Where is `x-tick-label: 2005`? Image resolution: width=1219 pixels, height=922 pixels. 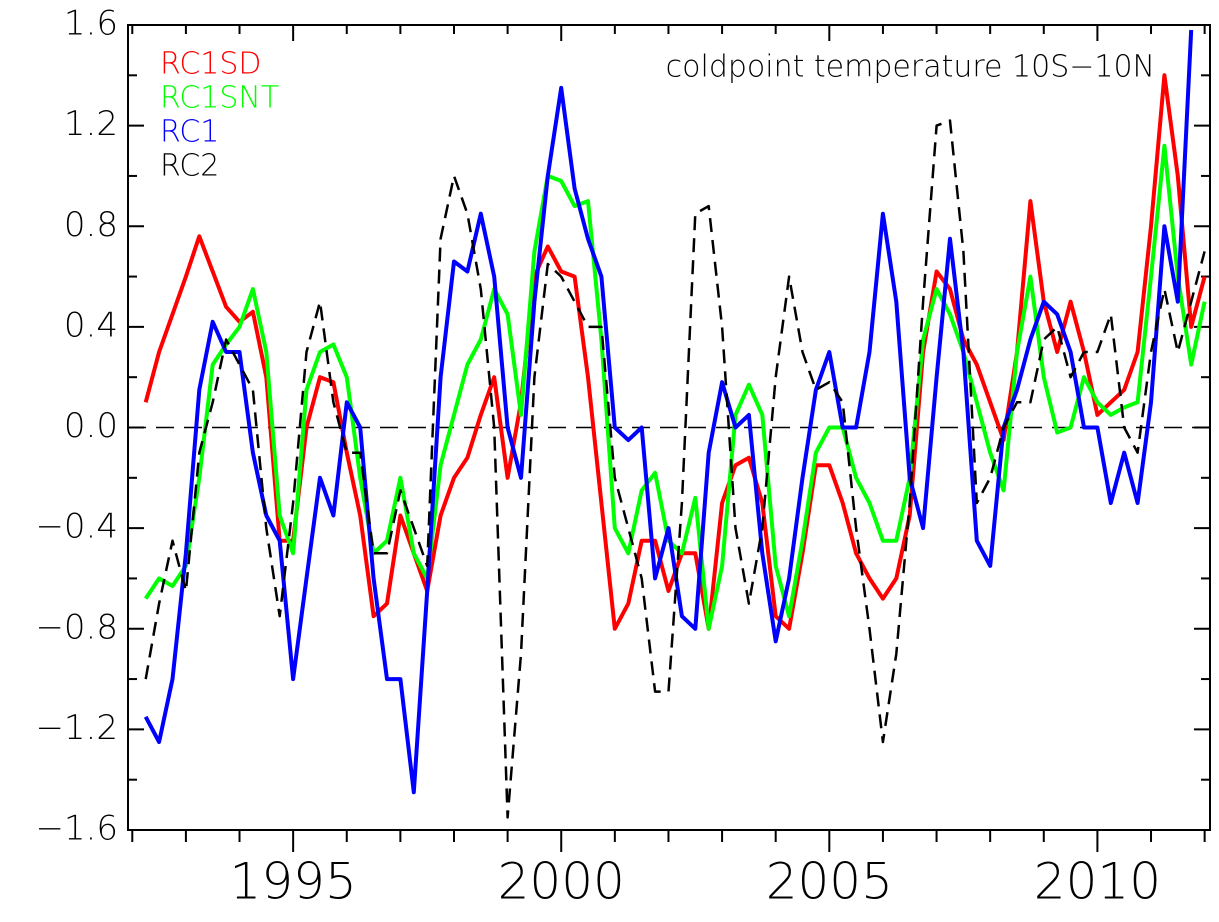 x-tick-label: 2005 is located at coordinates (829, 882).